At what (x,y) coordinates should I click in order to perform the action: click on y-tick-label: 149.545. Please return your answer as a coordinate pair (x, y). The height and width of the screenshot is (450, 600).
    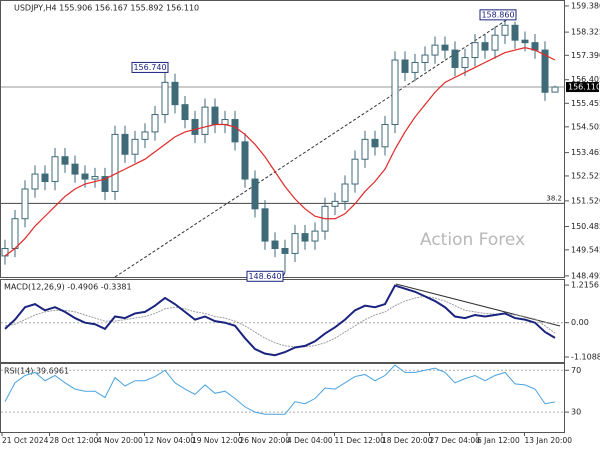
    Looking at the image, I should click on (585, 249).